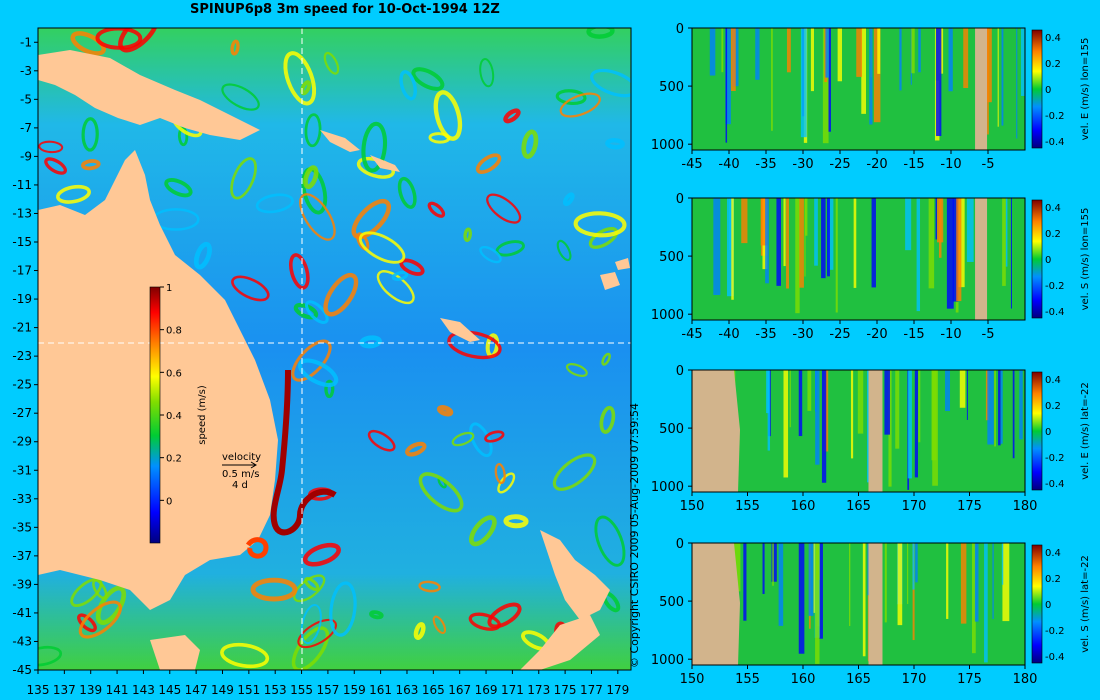  I want to click on section-y-tick-label: 0, so click(680, 544).